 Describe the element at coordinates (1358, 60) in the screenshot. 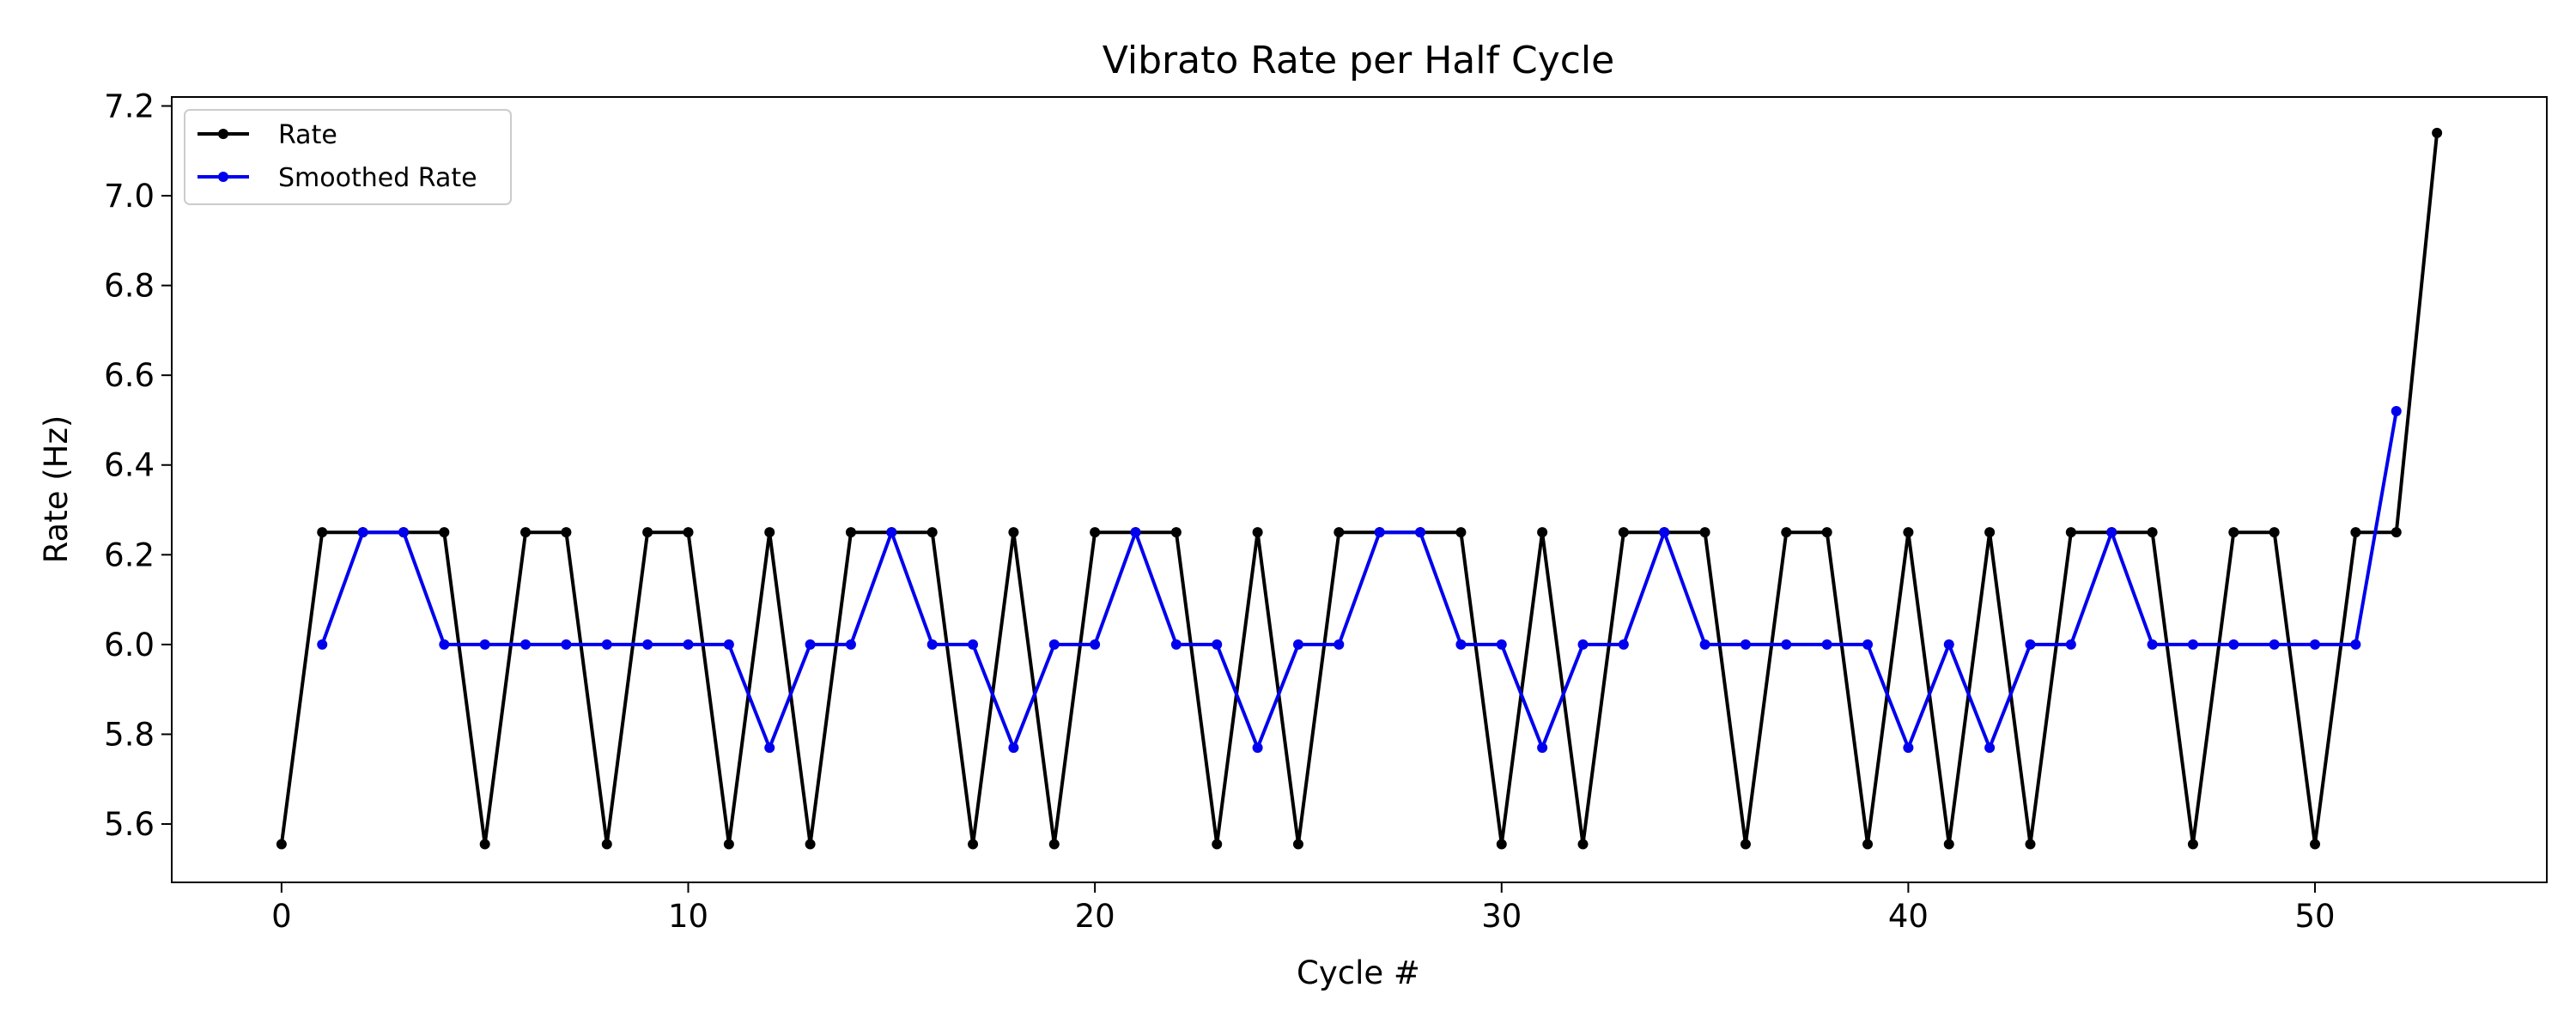

I see `chart-title: Vibrato Rate per Half Cycle` at that location.